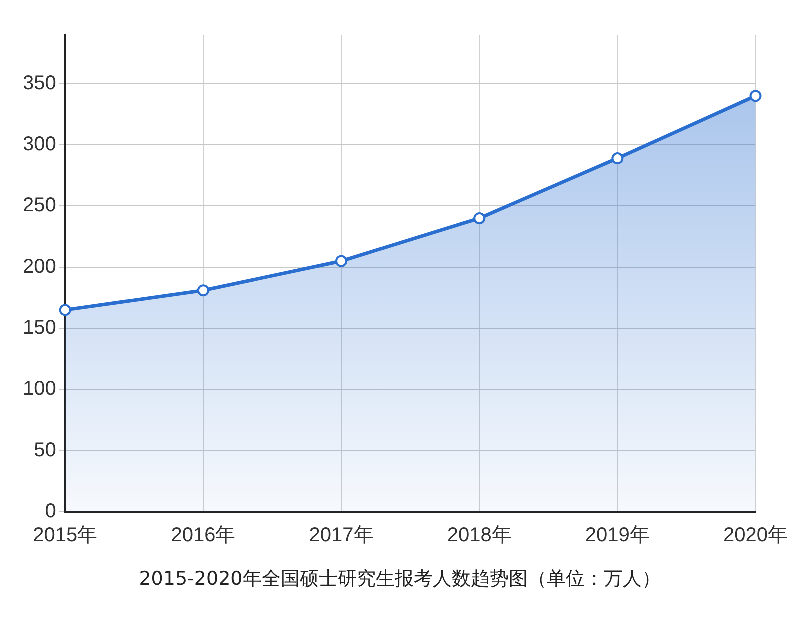 The image size is (800, 620). I want to click on y-tick-label: 200, so click(39, 267).